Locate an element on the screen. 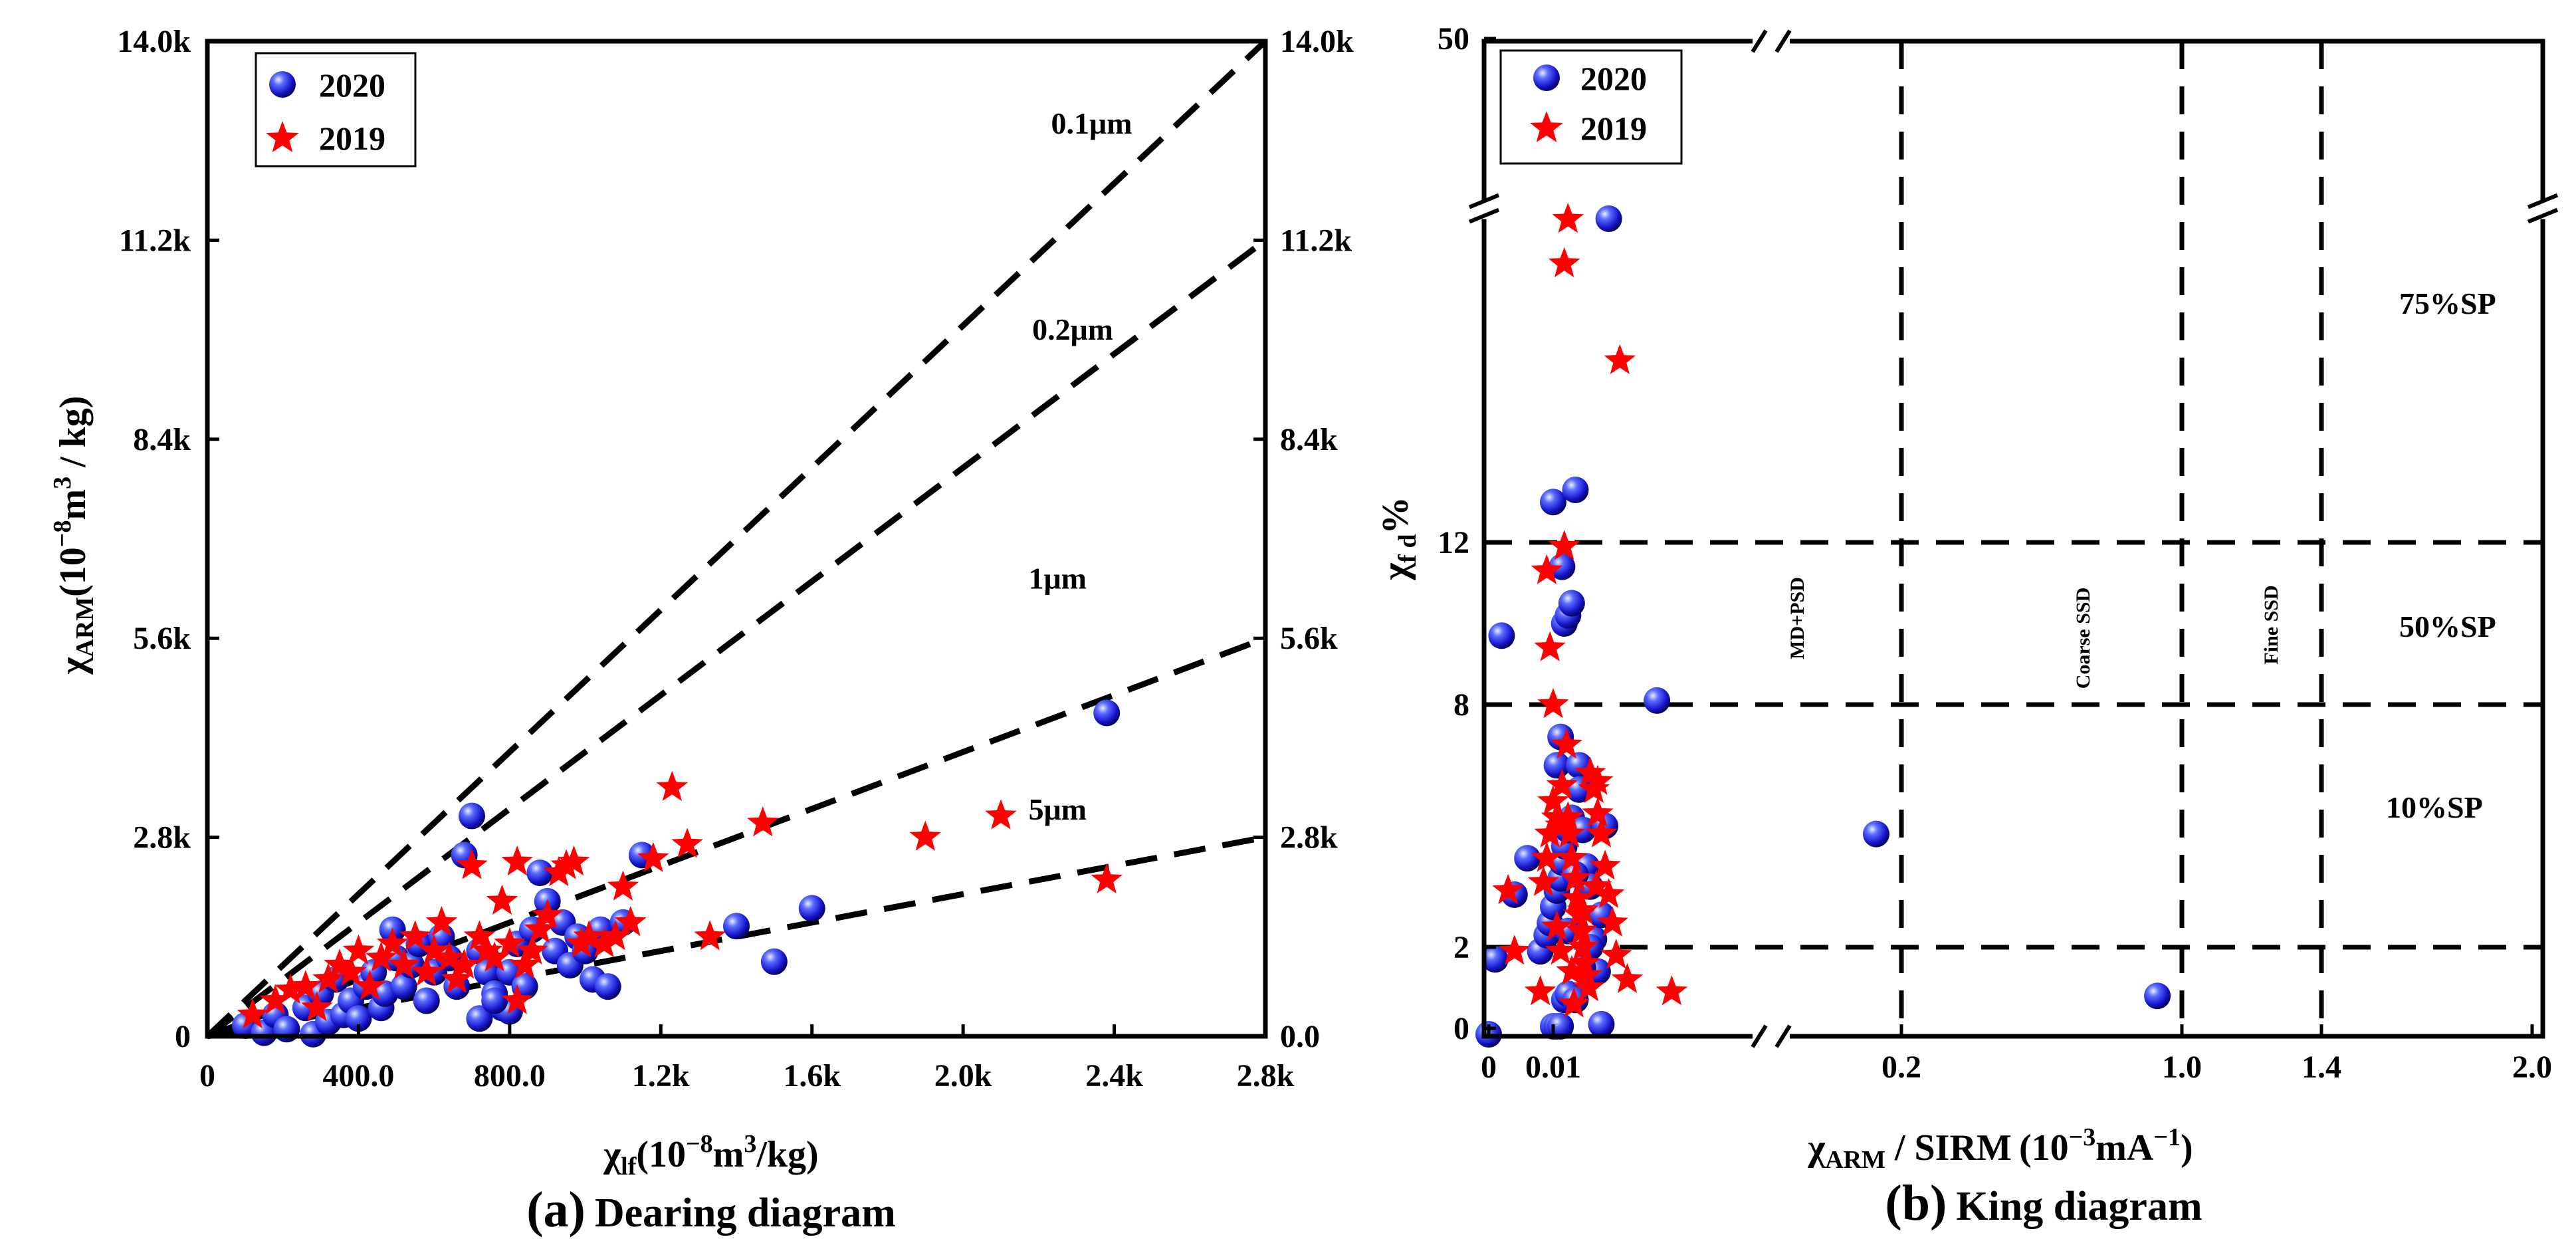 The height and width of the screenshot is (1249, 2576). y-axis-ticks: 0 2.8k 5.6k 8.4k 11.2k 14.0k is located at coordinates (168, 539).